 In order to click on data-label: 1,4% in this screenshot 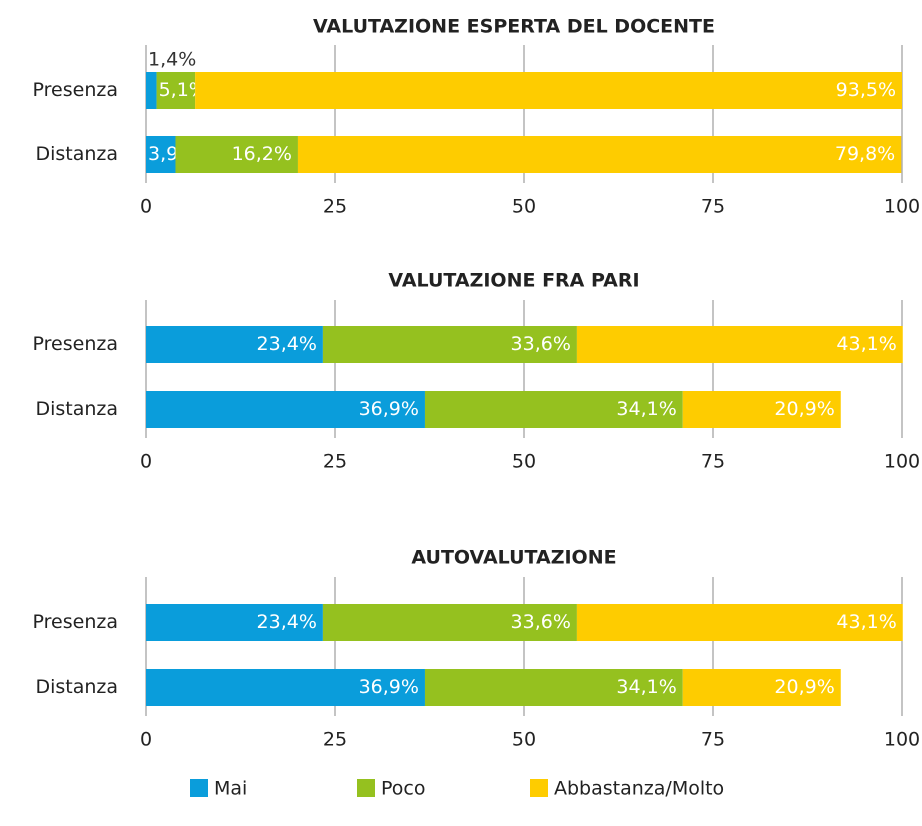, I will do `click(172, 60)`.